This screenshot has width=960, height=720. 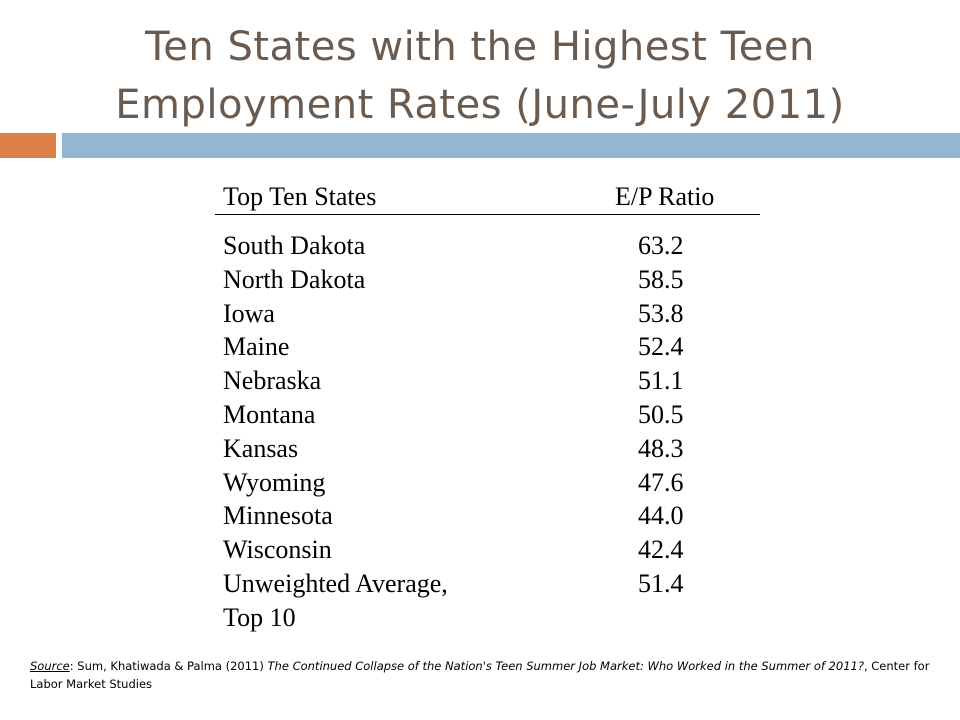 I want to click on title-line-2: Employment Rates (June-July 2011), so click(x=480, y=105).